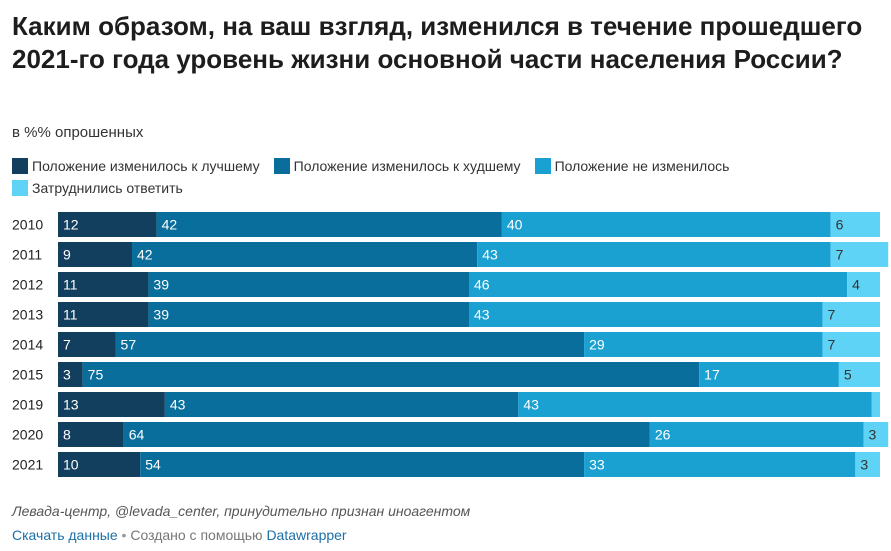  Describe the element at coordinates (161, 285) in the screenshot. I see `data-label-2012-2: 39` at that location.